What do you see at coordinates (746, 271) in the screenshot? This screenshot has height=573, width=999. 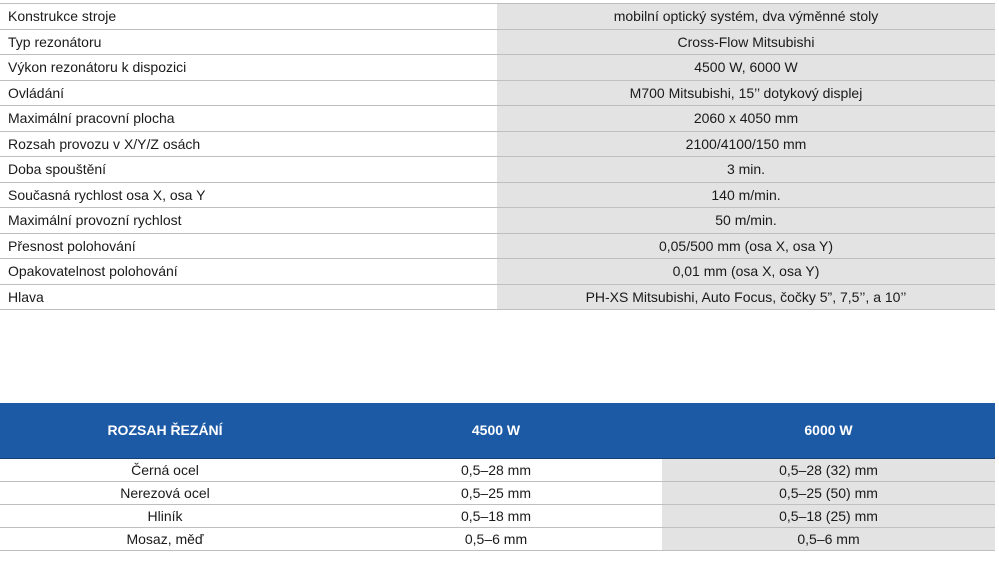 I see `spec-value: 0,01 mm (osa X, osa Y)` at bounding box center [746, 271].